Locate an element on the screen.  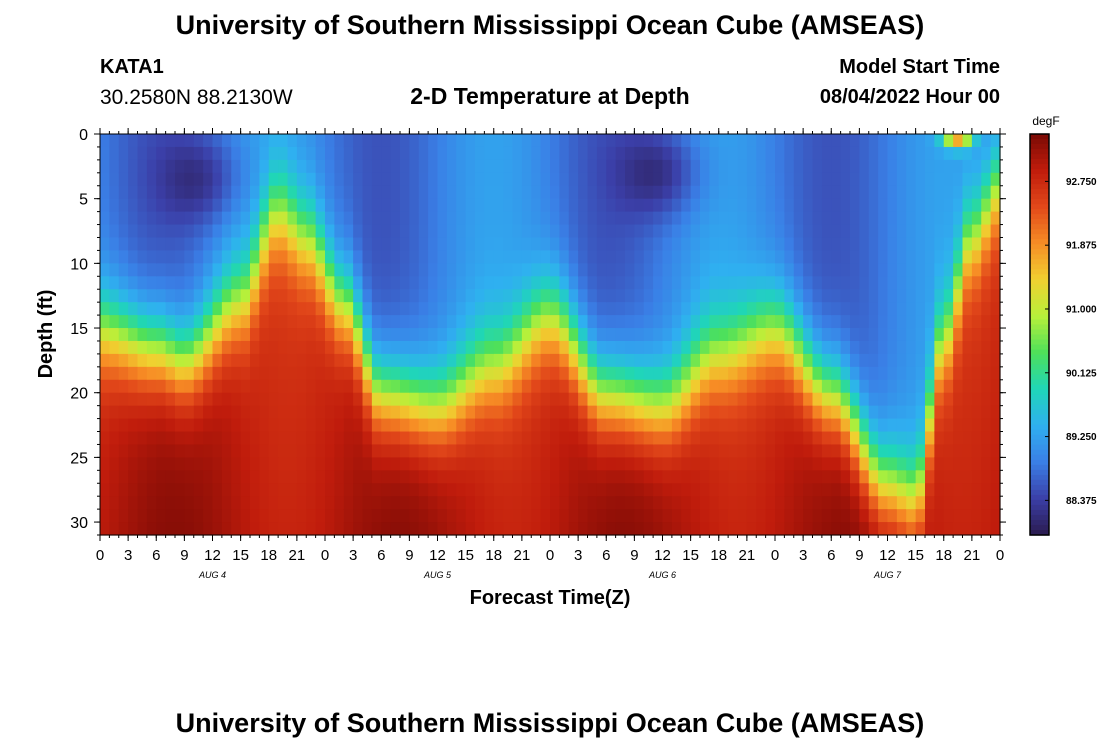
y-tick-label: 25 is located at coordinates (79, 458).